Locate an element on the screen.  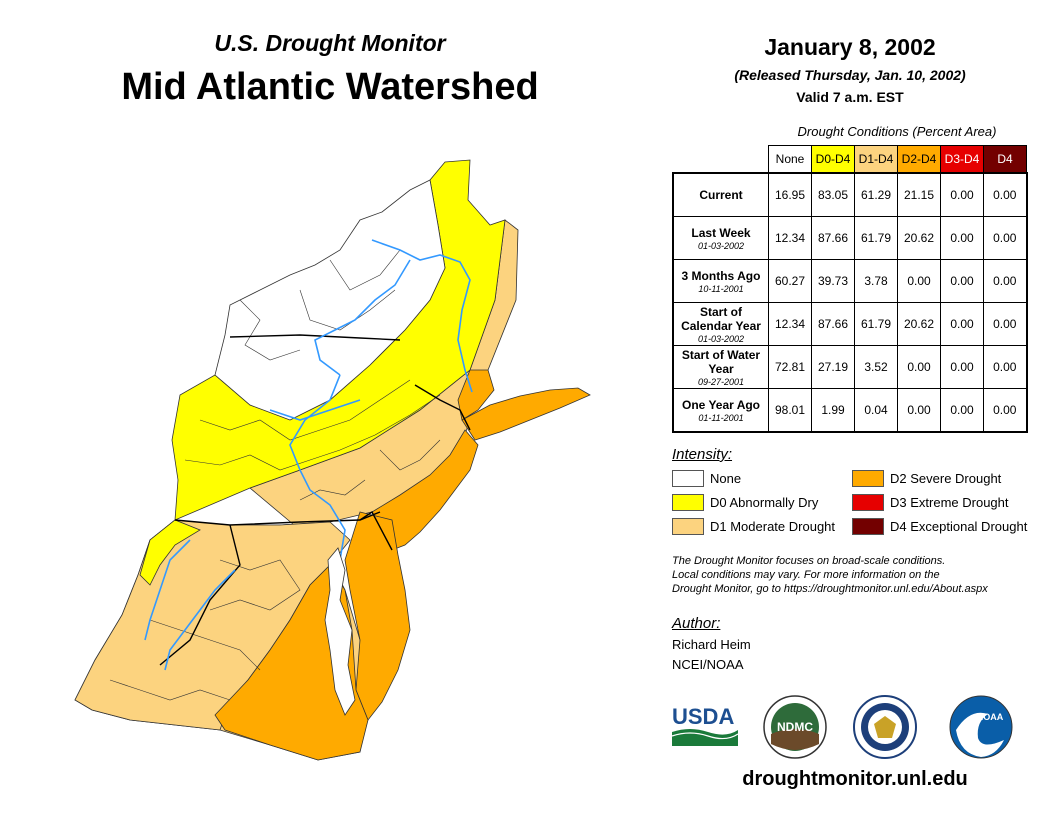
row-label: Start of Water Year 09-27-2001 is located at coordinates (720, 367).